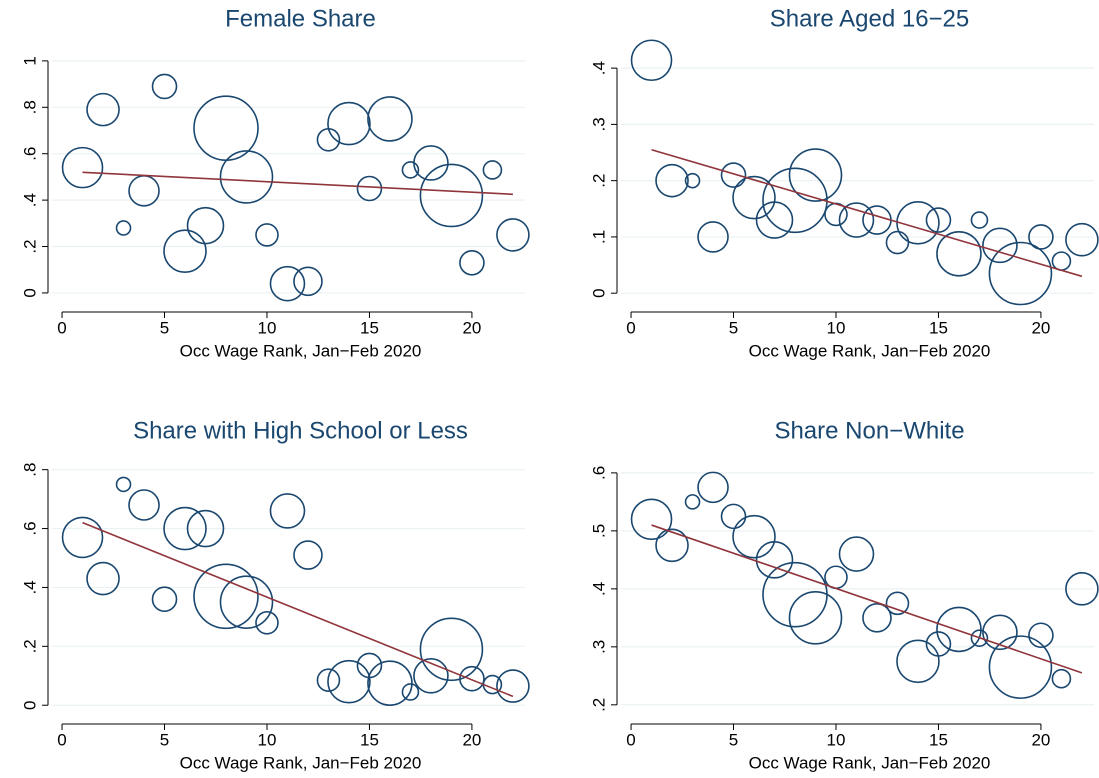 The width and height of the screenshot is (1099, 778). What do you see at coordinates (869, 430) in the screenshot?
I see `chart-title: Share Non−White` at bounding box center [869, 430].